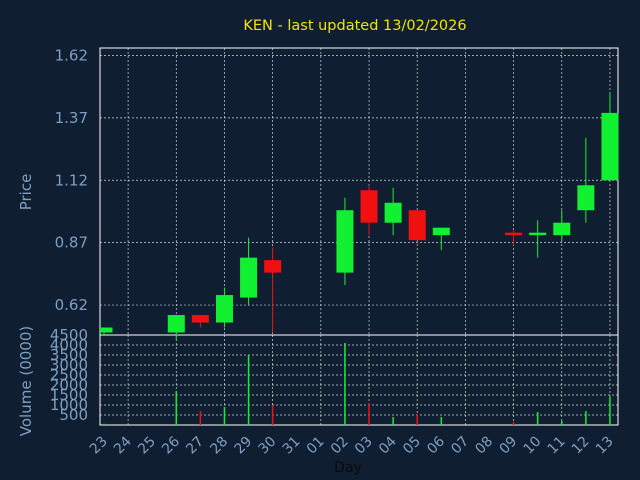 The height and width of the screenshot is (480, 640). I want to click on volume-tick-label: 3000, so click(69, 365).